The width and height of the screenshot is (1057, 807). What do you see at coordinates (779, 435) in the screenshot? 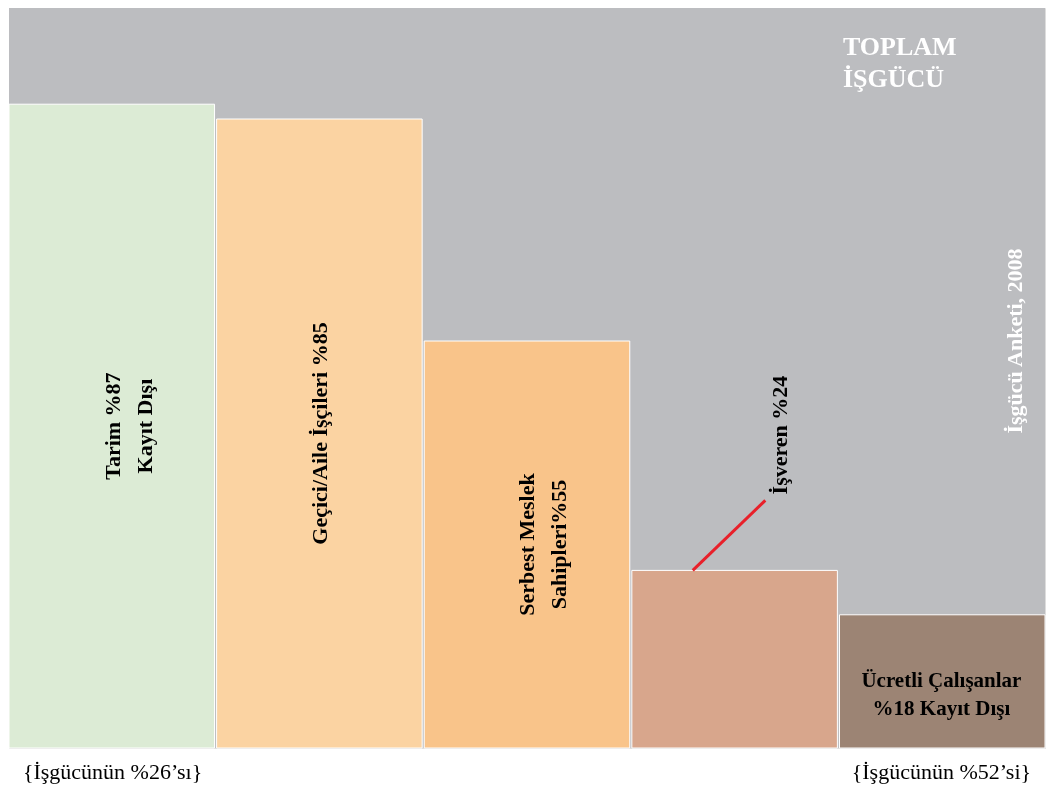
I see `data-label: İşveren %24` at bounding box center [779, 435].